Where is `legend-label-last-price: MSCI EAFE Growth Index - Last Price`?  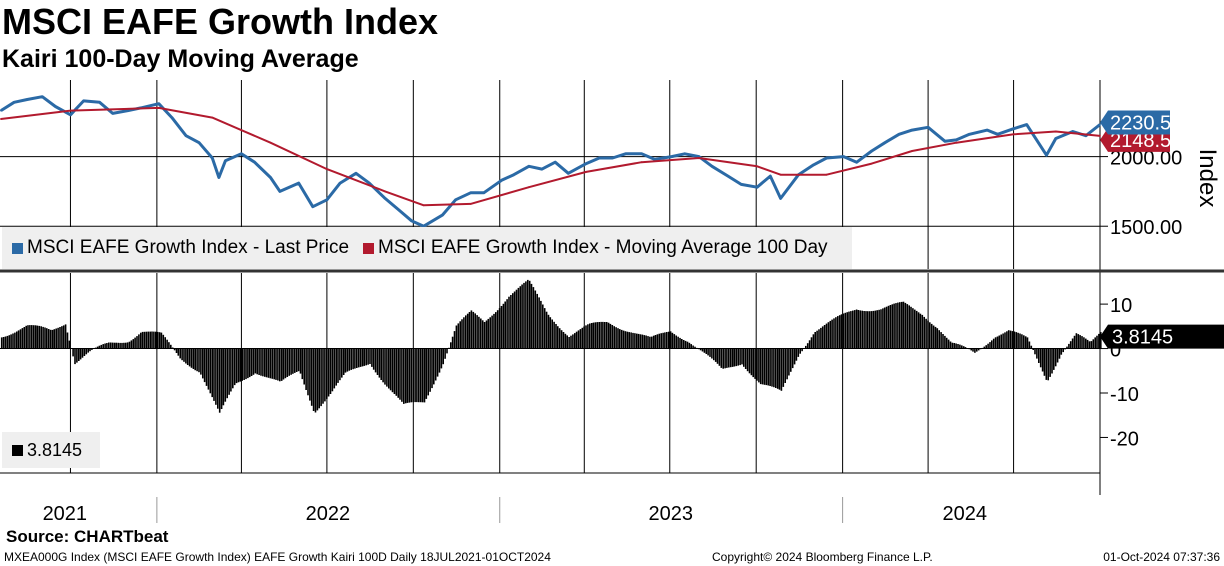 legend-label-last-price: MSCI EAFE Growth Index - Last Price is located at coordinates (188, 247).